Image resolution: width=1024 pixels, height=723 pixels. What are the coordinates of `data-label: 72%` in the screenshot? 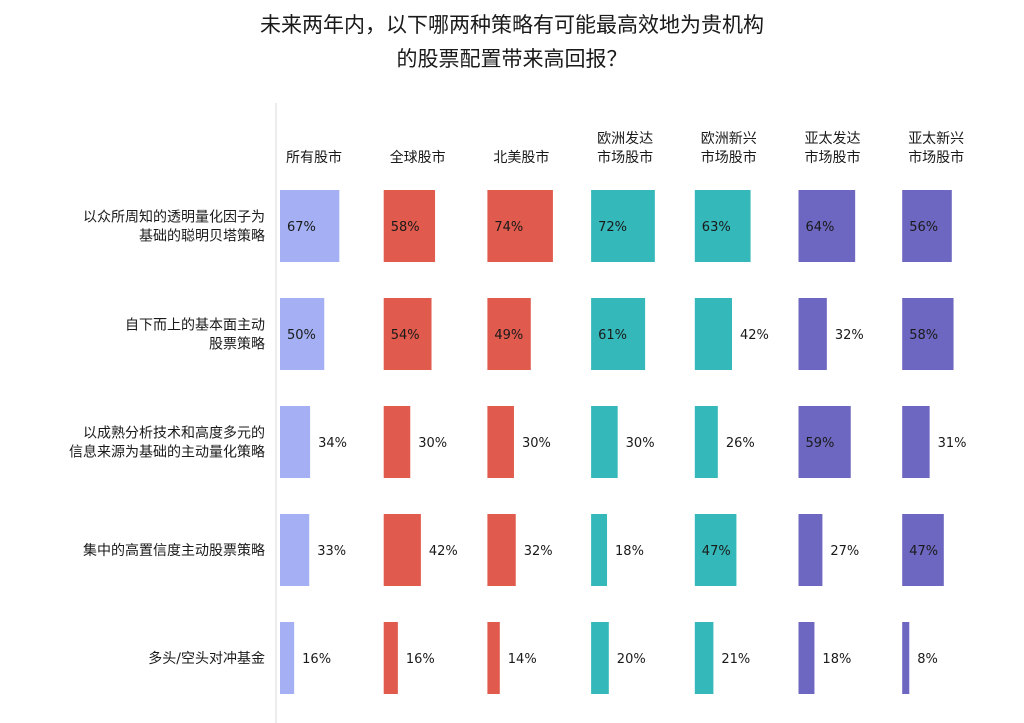 It's located at (612, 227).